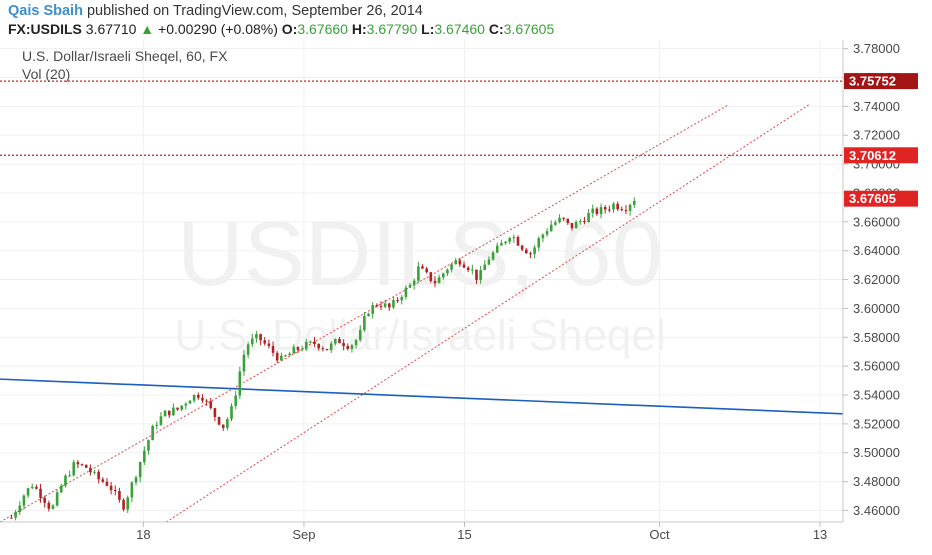 Image resolution: width=932 pixels, height=555 pixels. I want to click on y-tick-label: 3.54000, so click(876, 395).